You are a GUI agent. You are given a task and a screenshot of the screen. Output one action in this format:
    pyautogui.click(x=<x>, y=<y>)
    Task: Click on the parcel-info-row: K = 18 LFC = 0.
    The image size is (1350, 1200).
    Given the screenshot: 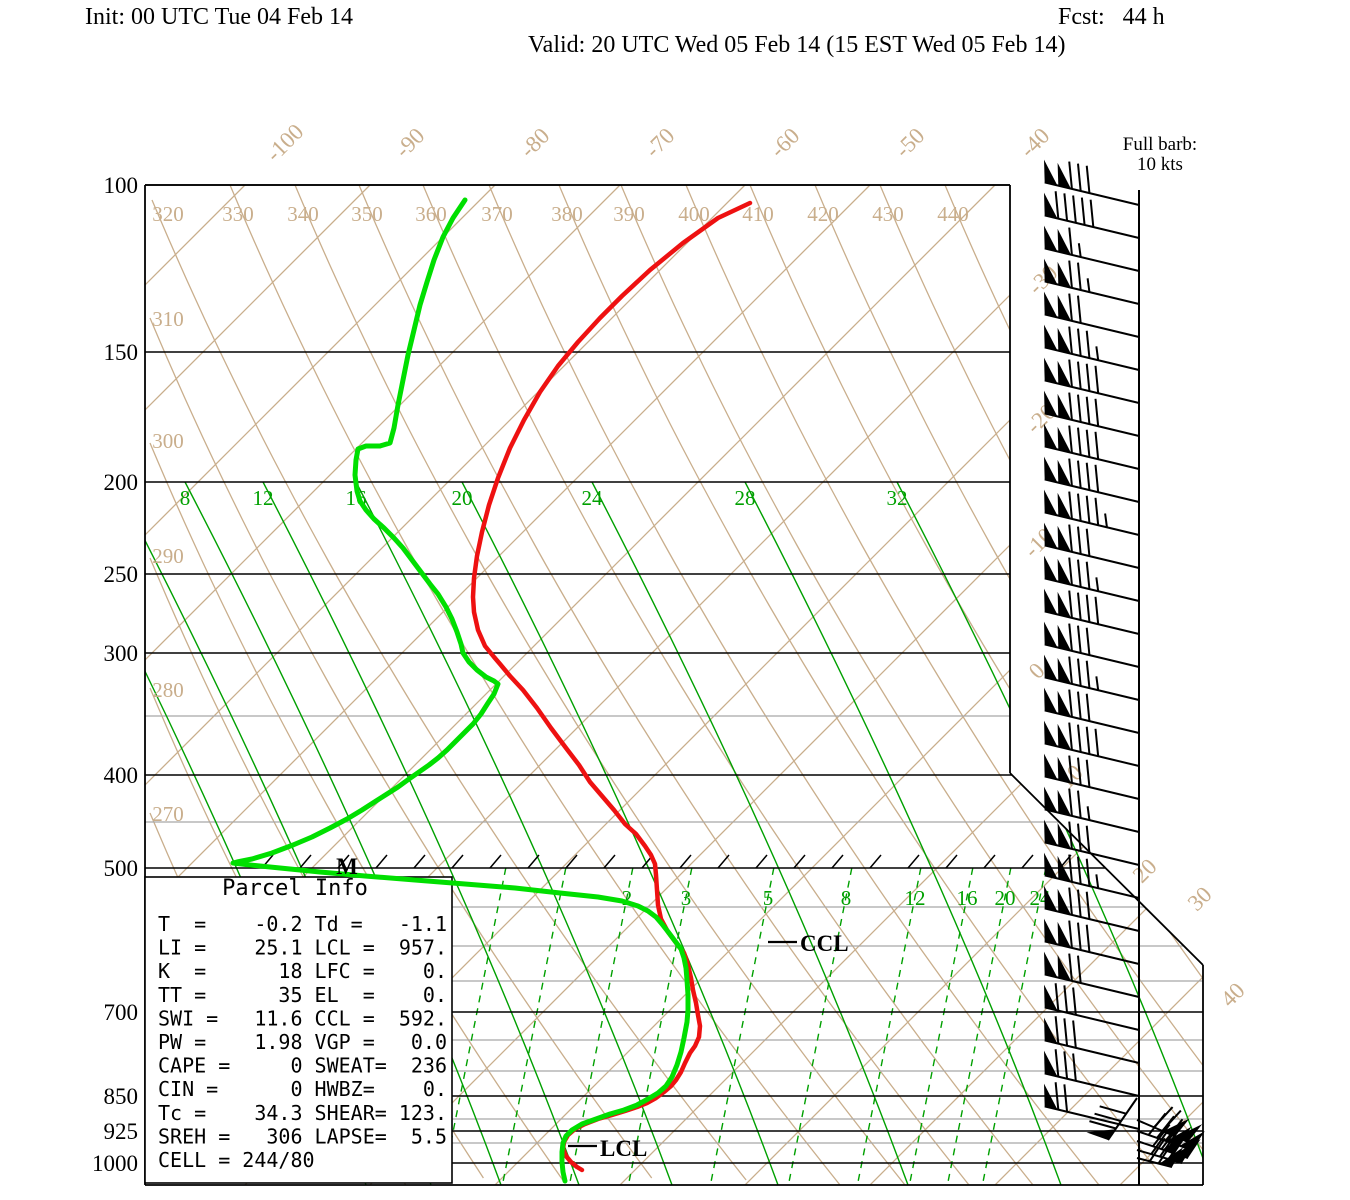 What is the action you would take?
    pyautogui.click(x=302, y=971)
    